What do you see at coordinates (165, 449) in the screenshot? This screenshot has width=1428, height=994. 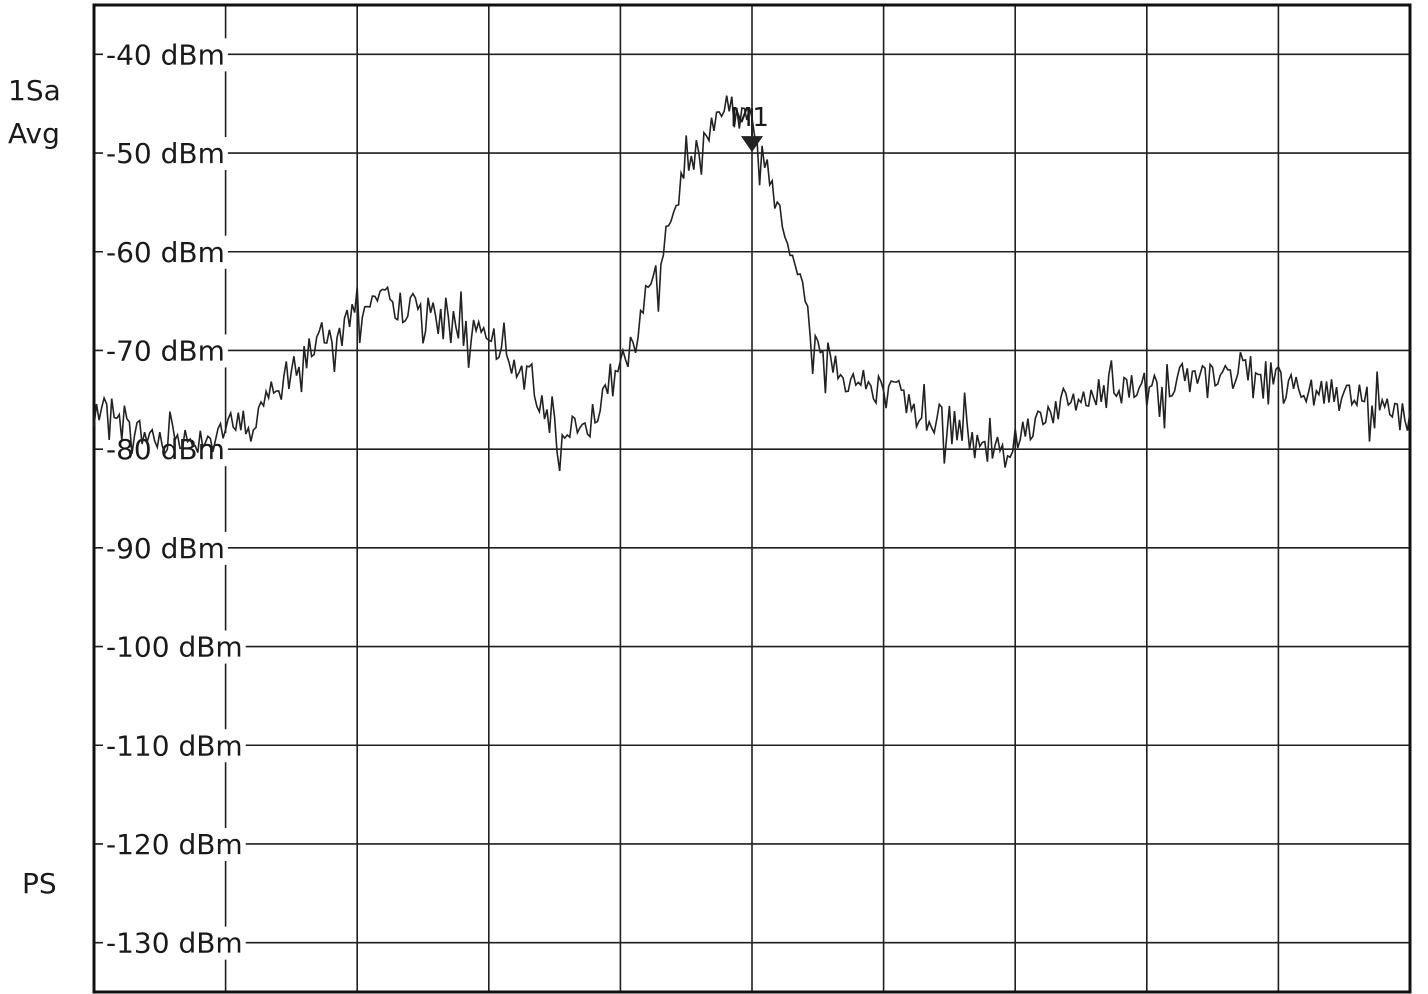 I see `y-tick-label: -80 dBm` at bounding box center [165, 449].